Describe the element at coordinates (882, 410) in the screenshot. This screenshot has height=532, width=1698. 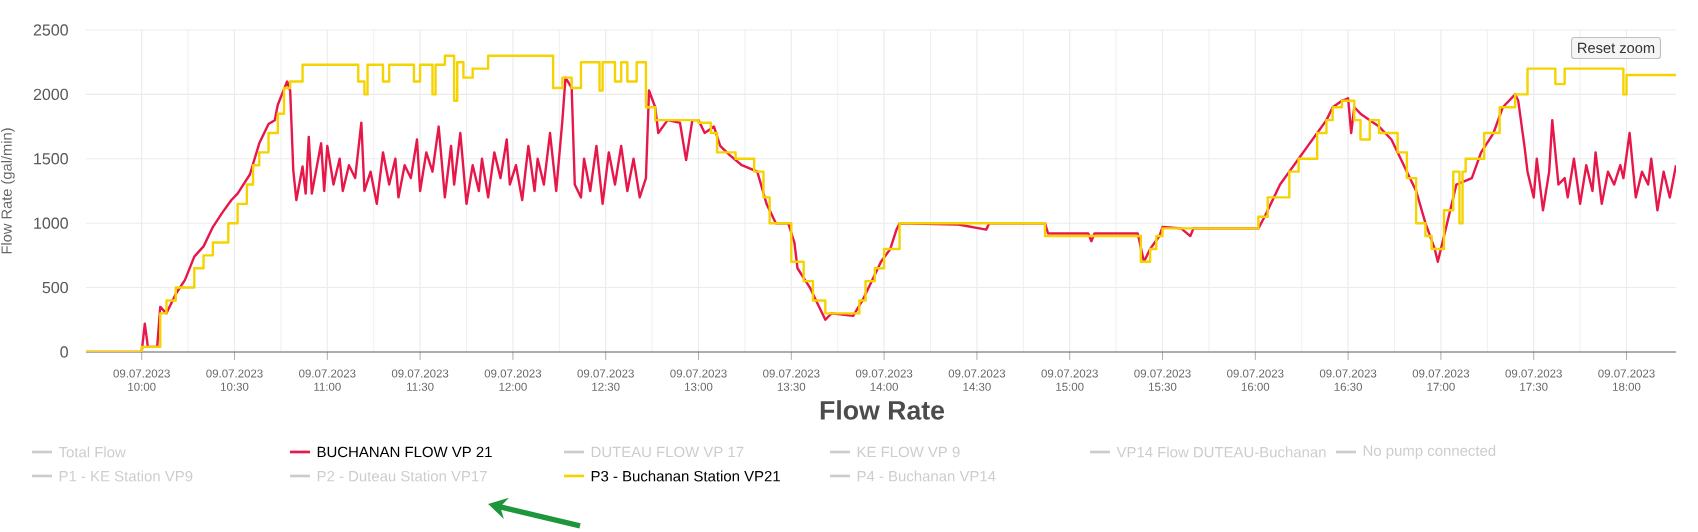
I see `text: Flow Rate` at that location.